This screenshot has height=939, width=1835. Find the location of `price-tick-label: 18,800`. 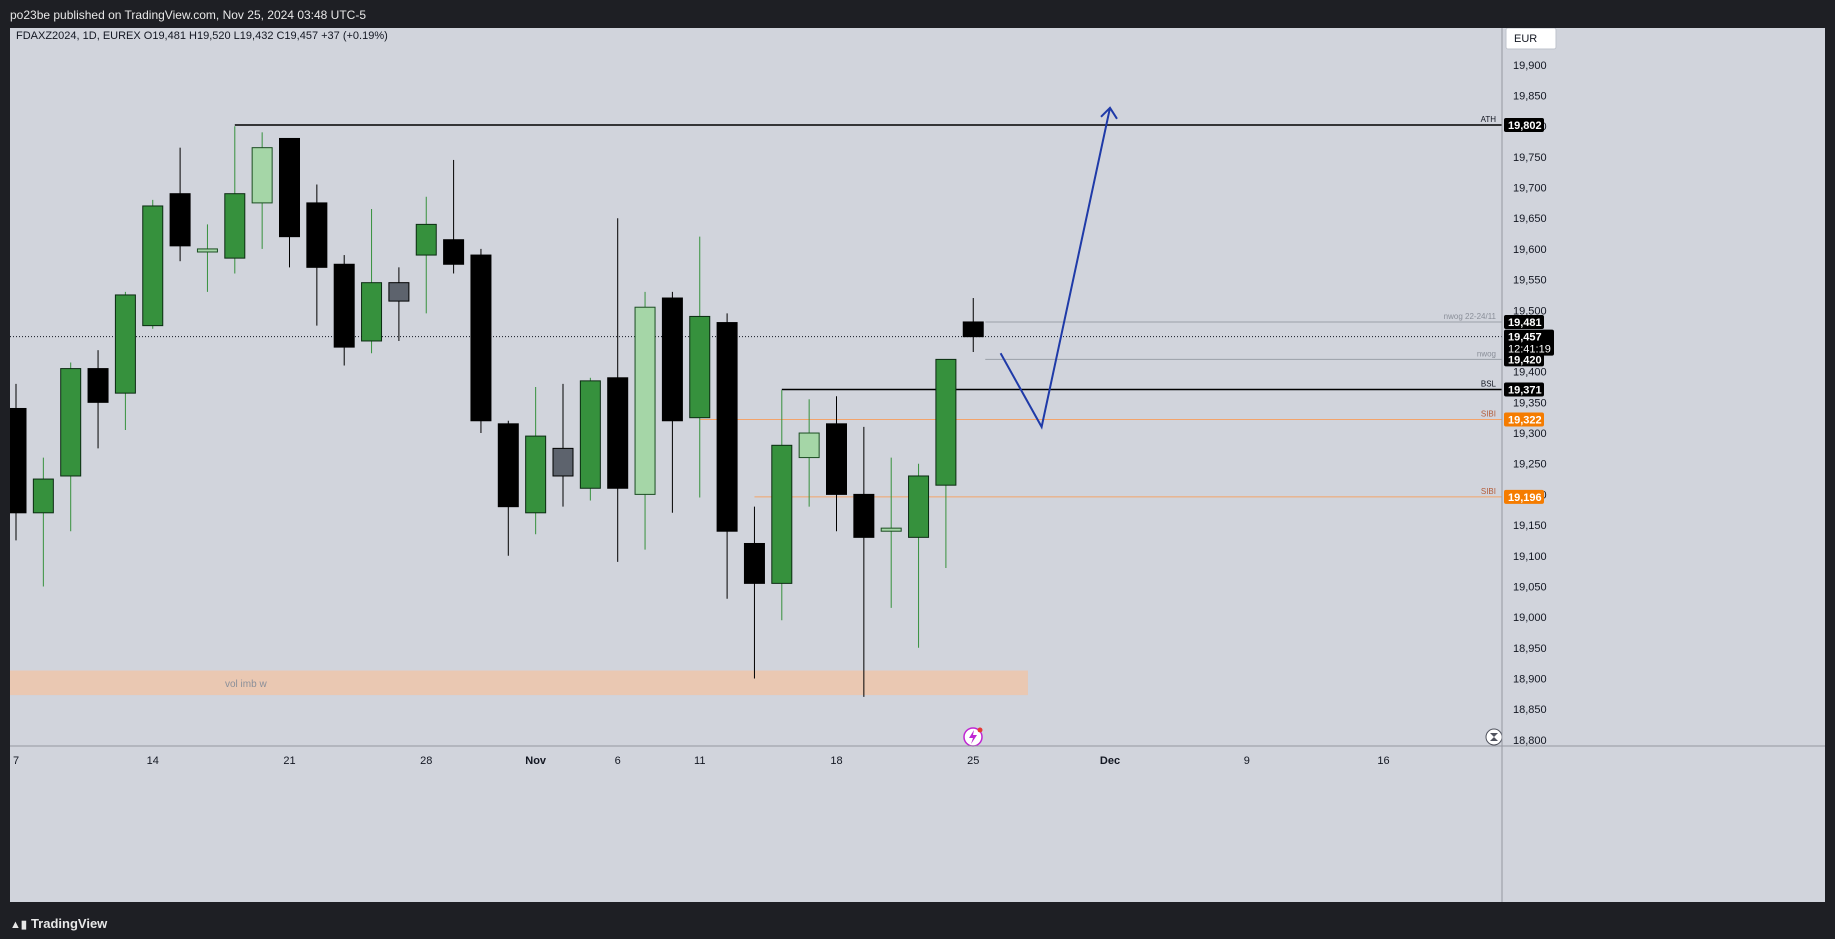

price-tick-label: 18,800 is located at coordinates (1530, 741).